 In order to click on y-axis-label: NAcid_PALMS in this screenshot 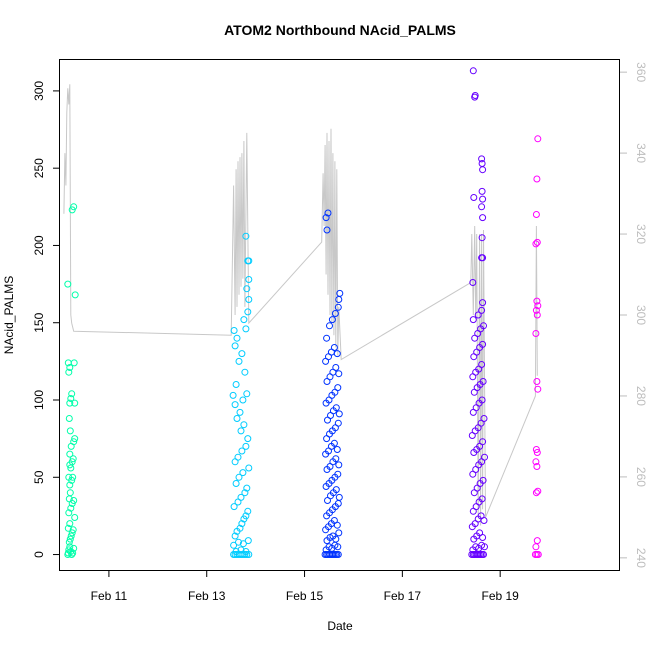, I will do `click(9, 315)`.